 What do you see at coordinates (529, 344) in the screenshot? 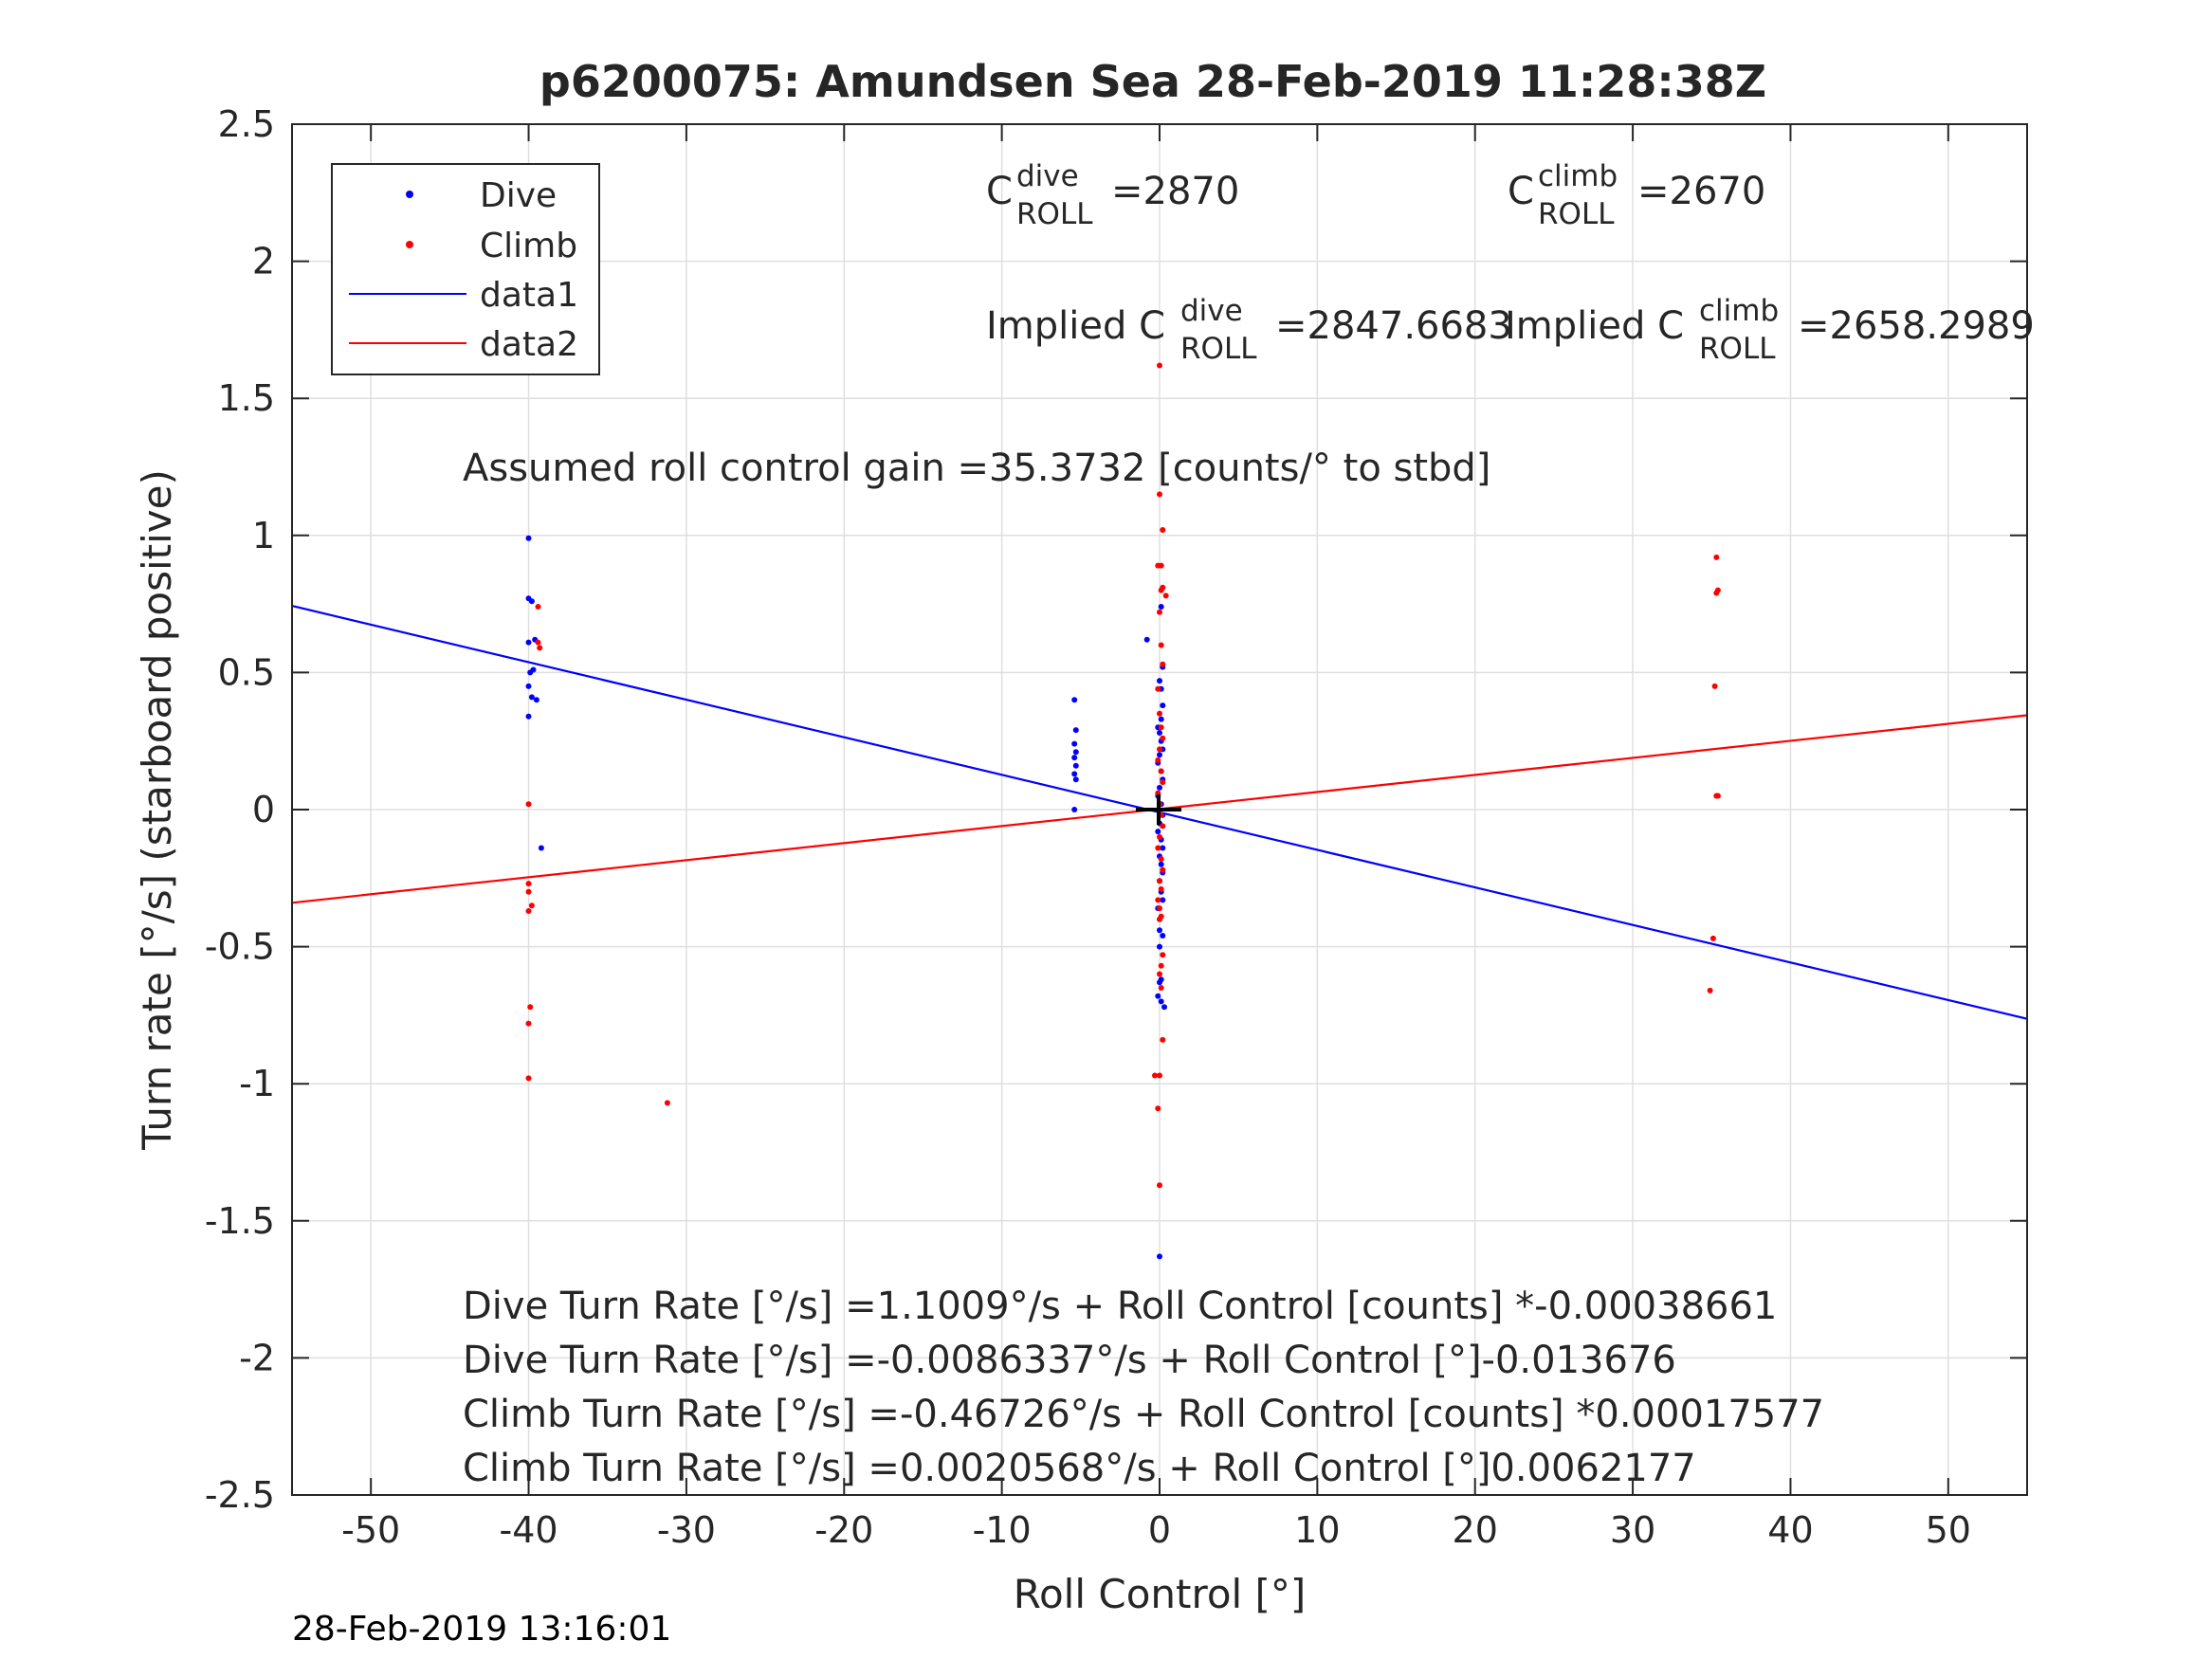
I see `legend-data2-label: data2` at bounding box center [529, 344].